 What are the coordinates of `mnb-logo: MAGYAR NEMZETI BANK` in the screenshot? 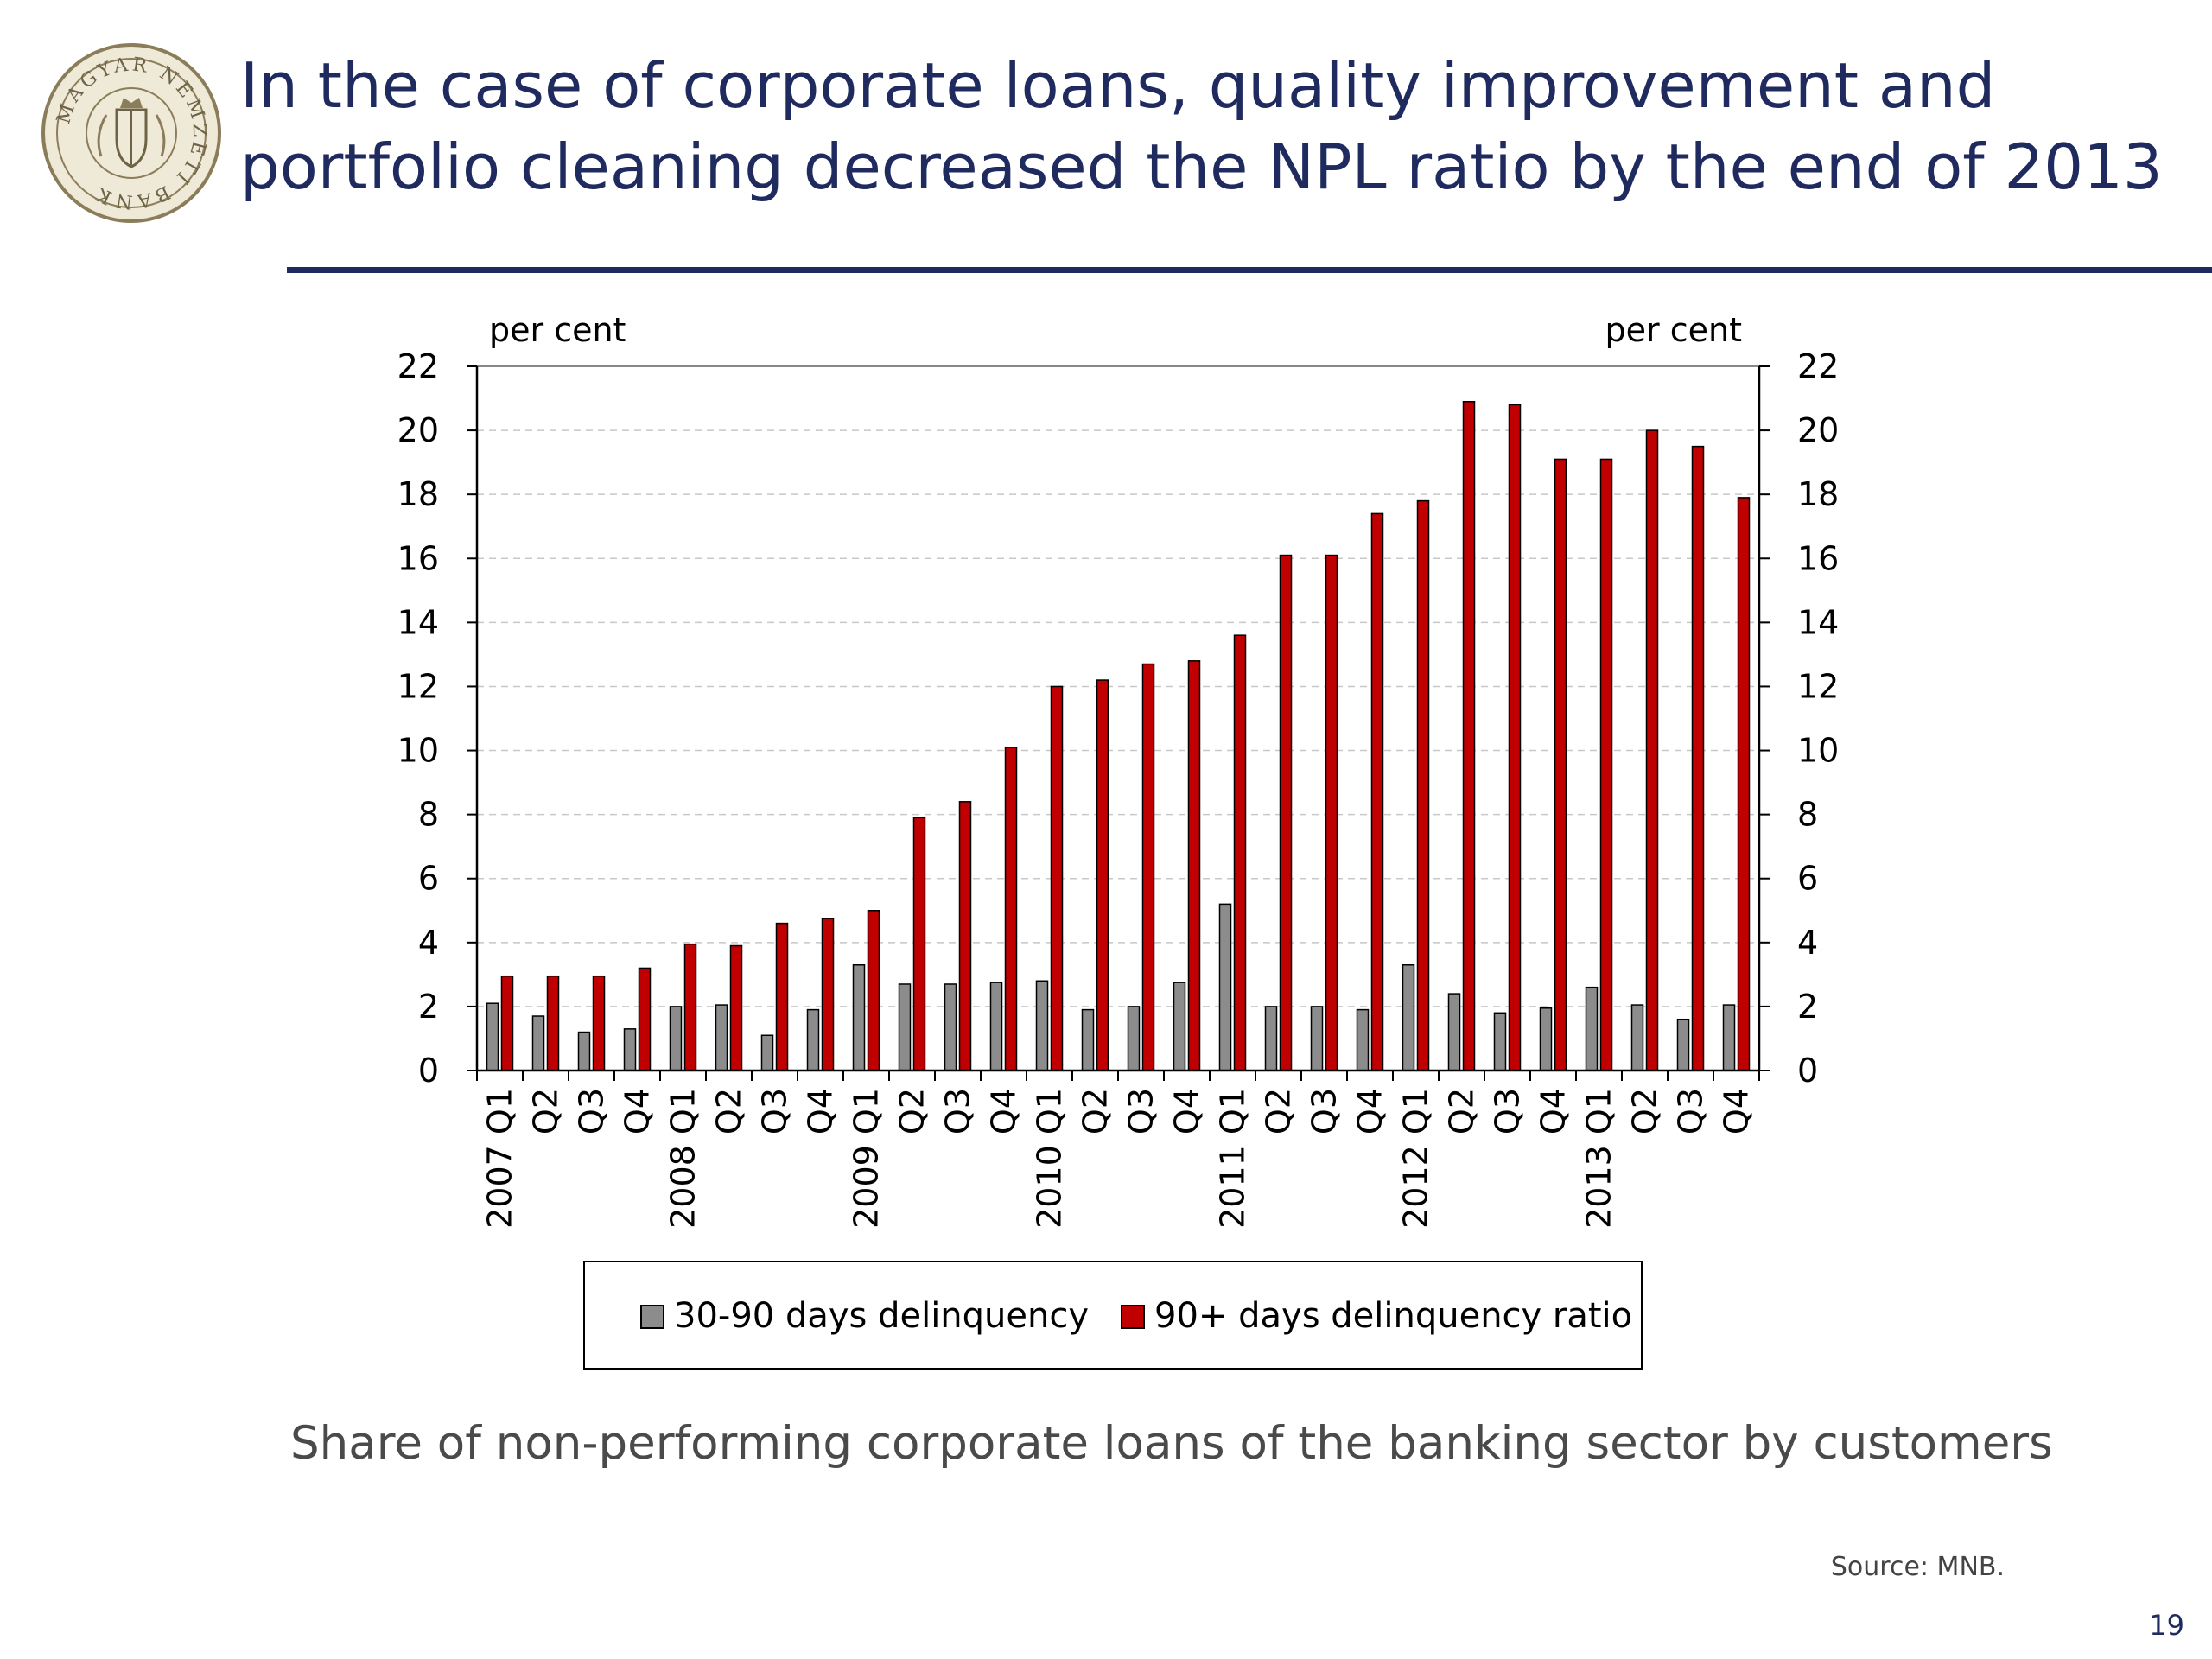 It's located at (131, 133).